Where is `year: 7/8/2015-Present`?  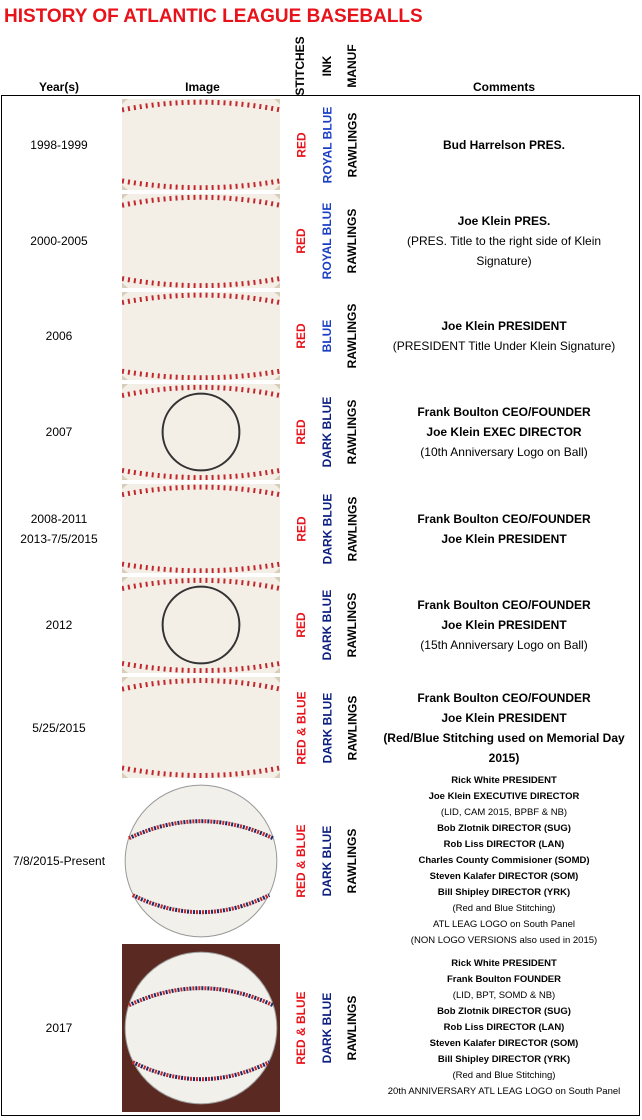
year: 7/8/2015-Present is located at coordinates (59, 861).